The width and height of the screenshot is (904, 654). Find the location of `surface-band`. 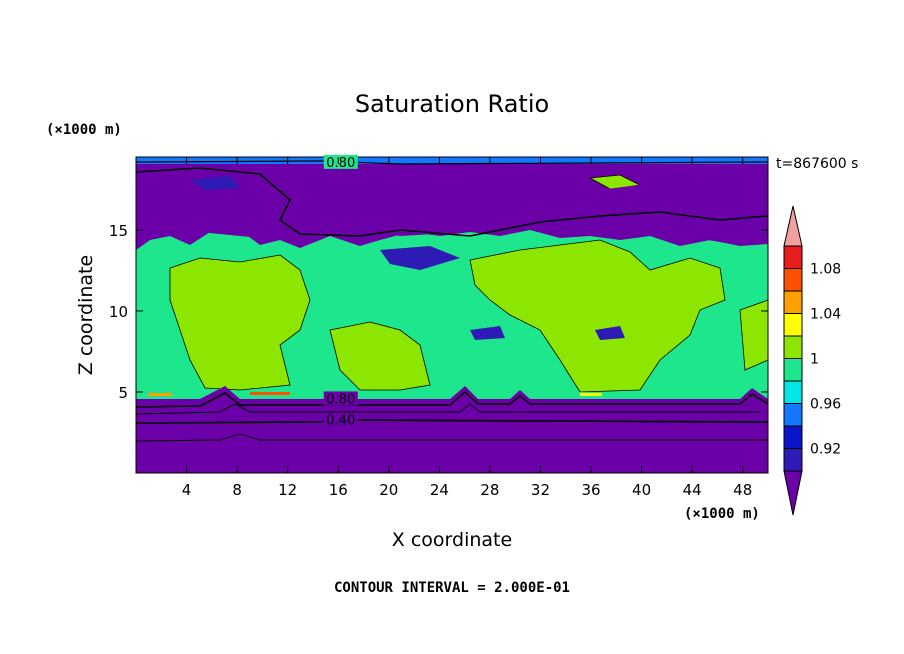

surface-band is located at coordinates (452, 395).